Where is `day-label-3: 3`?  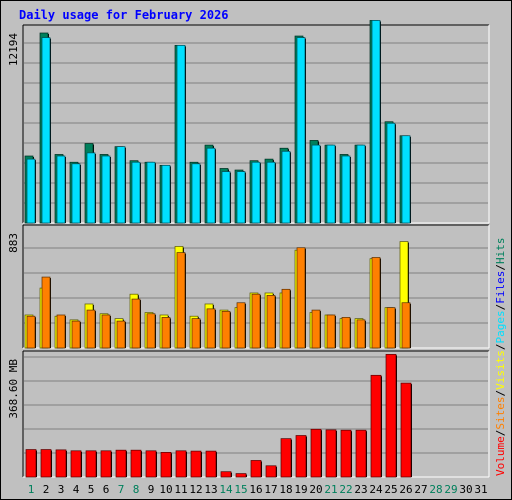
day-label-3: 3 is located at coordinates (61, 489).